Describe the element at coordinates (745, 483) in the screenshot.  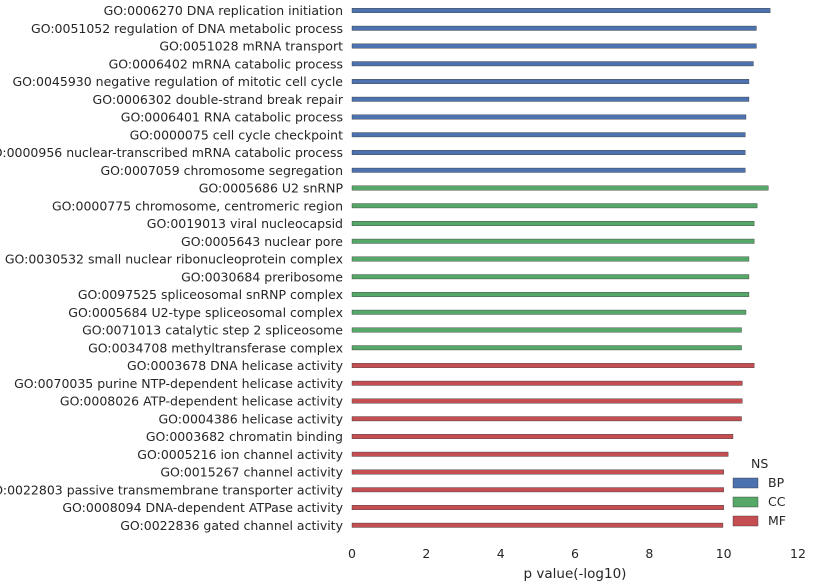
I see `legend-swatch-bp` at that location.